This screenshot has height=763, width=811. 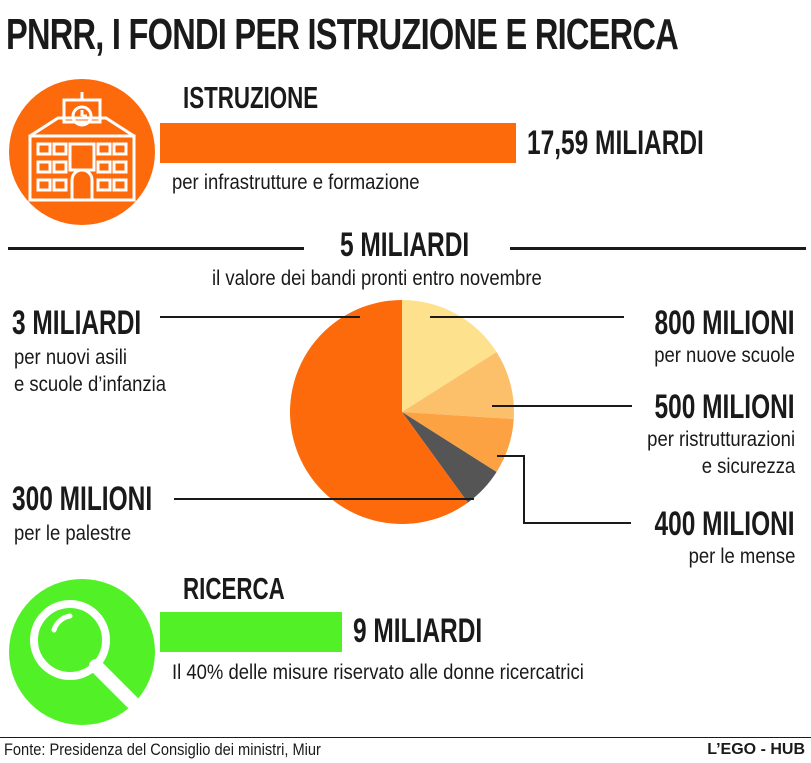 What do you see at coordinates (82, 499) in the screenshot?
I see `palestre-amount: 300 MILIONI` at bounding box center [82, 499].